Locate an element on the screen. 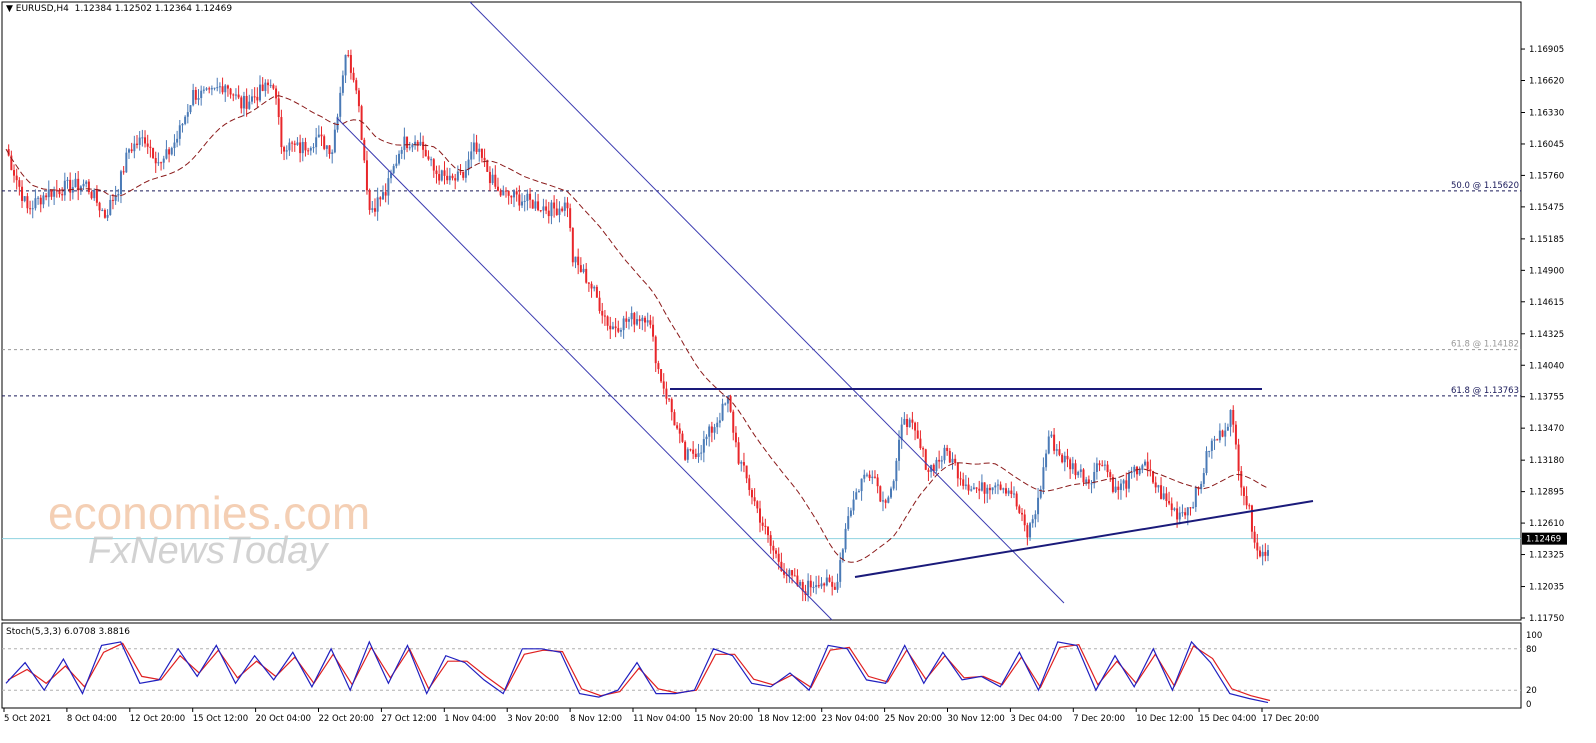 This screenshot has width=1596, height=743. x-tick-label: 8 Nov 12:00 is located at coordinates (596, 719).